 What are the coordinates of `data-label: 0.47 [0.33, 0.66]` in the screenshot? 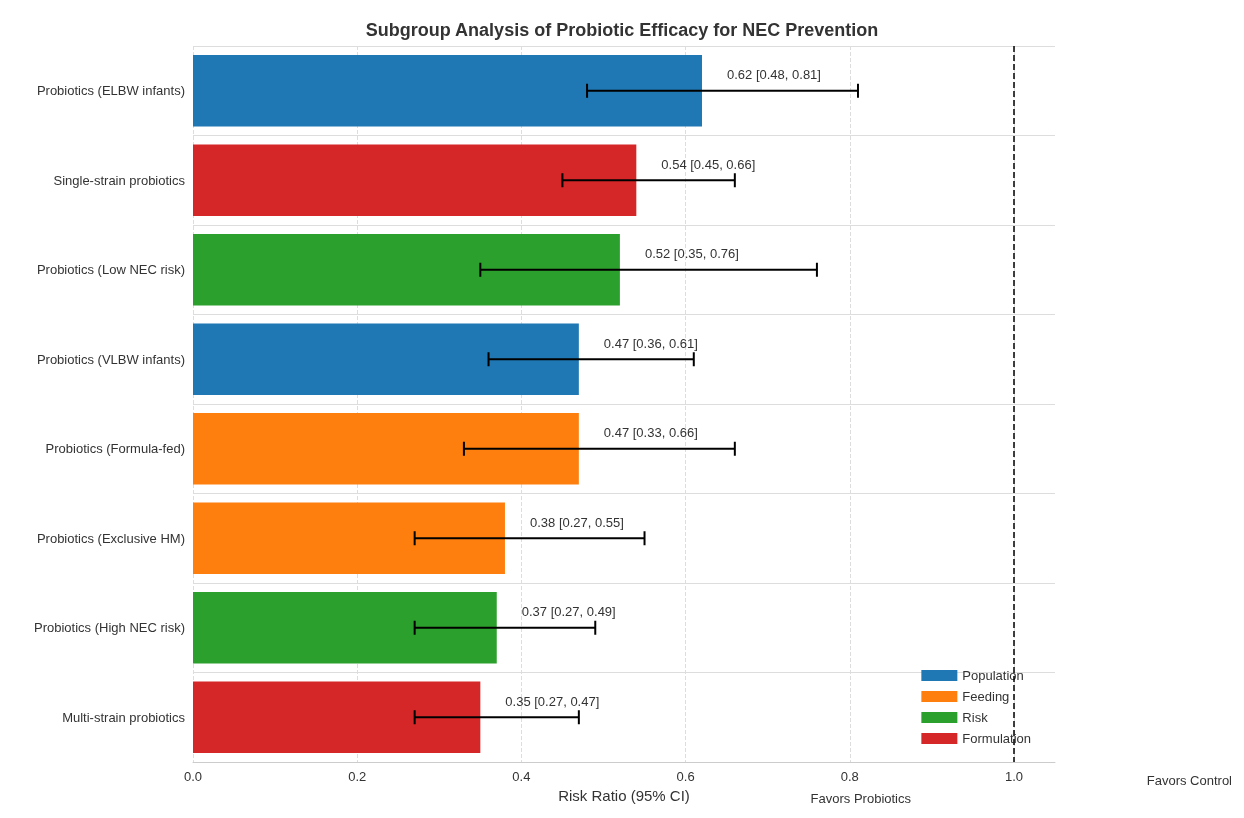 It's located at (650, 433).